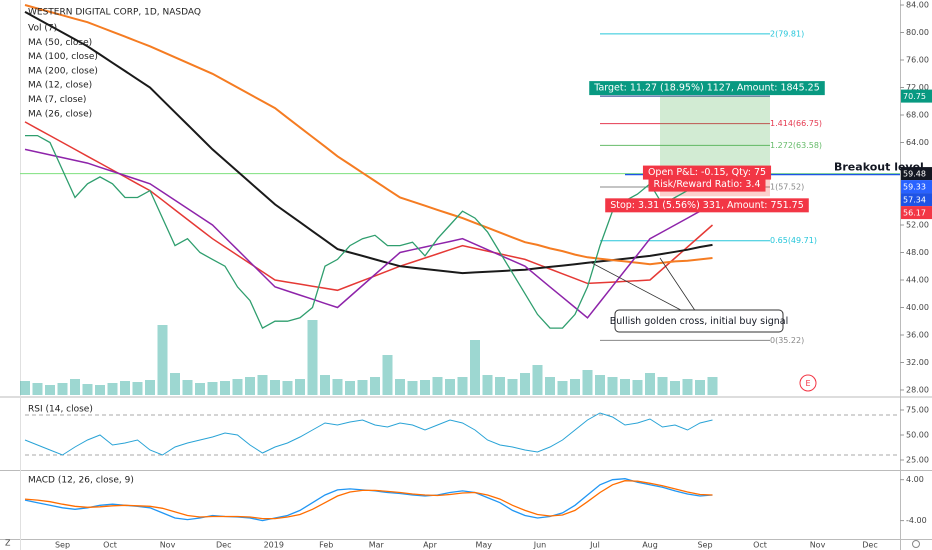 The image size is (932, 550). What do you see at coordinates (60, 86) in the screenshot?
I see `legend-entry: MA (12, close)` at bounding box center [60, 86].